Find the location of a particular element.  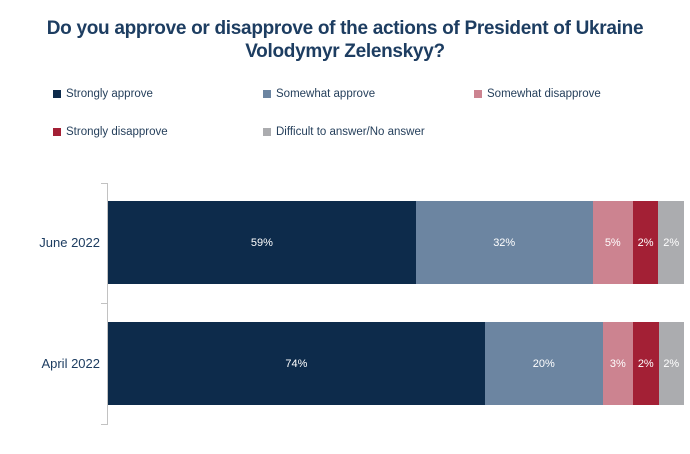

bar-segment: 32% is located at coordinates (504, 242).